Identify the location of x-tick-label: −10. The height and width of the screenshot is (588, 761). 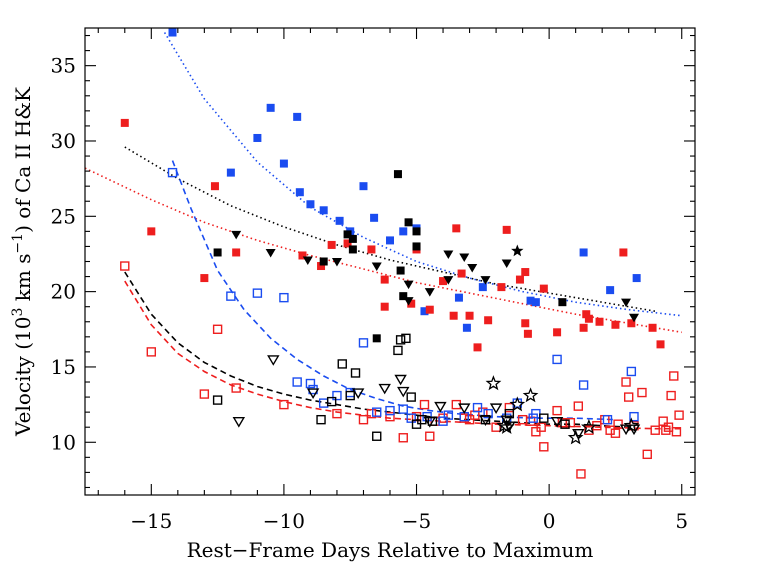
(284, 521).